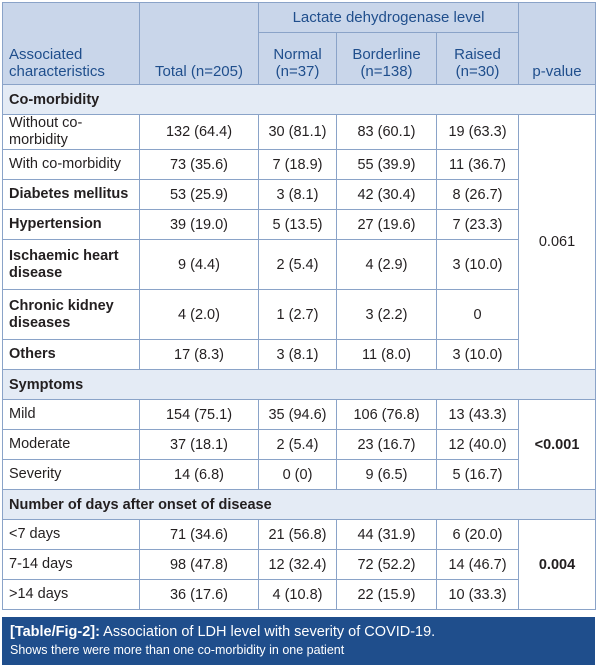 The image size is (597, 669). What do you see at coordinates (477, 194) in the screenshot?
I see `cell-raised: 8 (26.7)` at bounding box center [477, 194].